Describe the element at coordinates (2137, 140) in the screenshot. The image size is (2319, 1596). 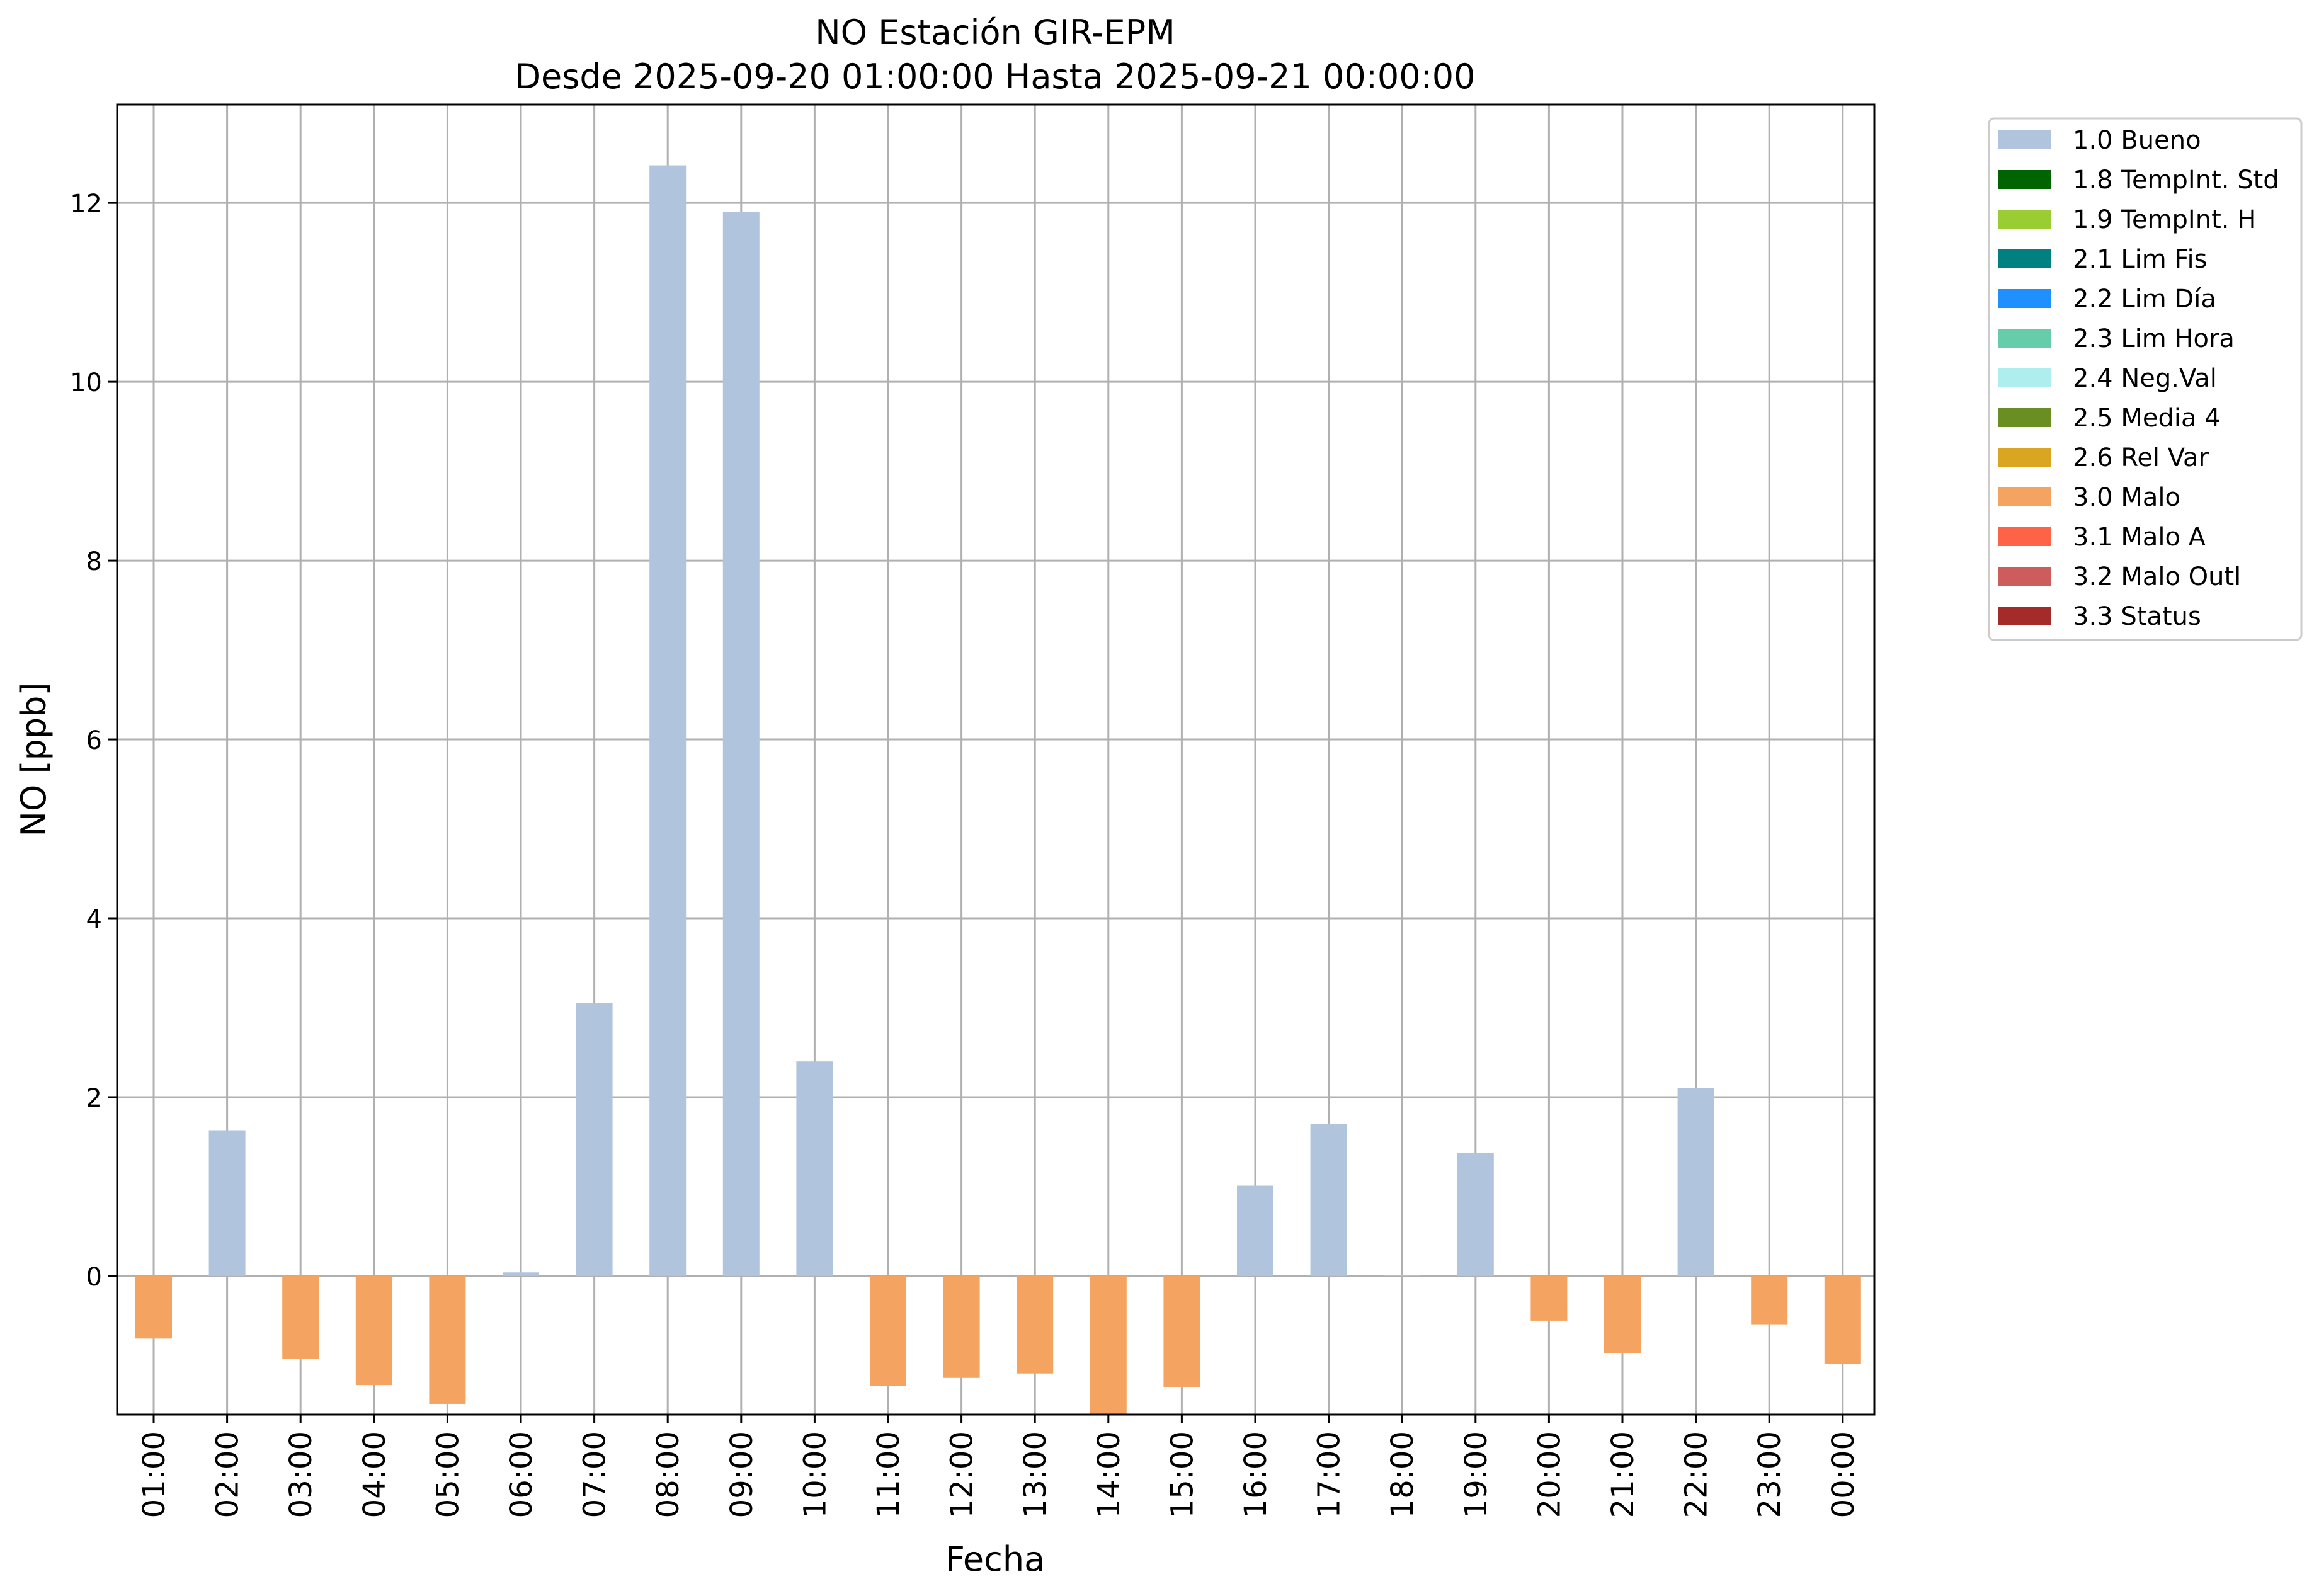
I see `legend-label: 1.0 Bueno` at that location.